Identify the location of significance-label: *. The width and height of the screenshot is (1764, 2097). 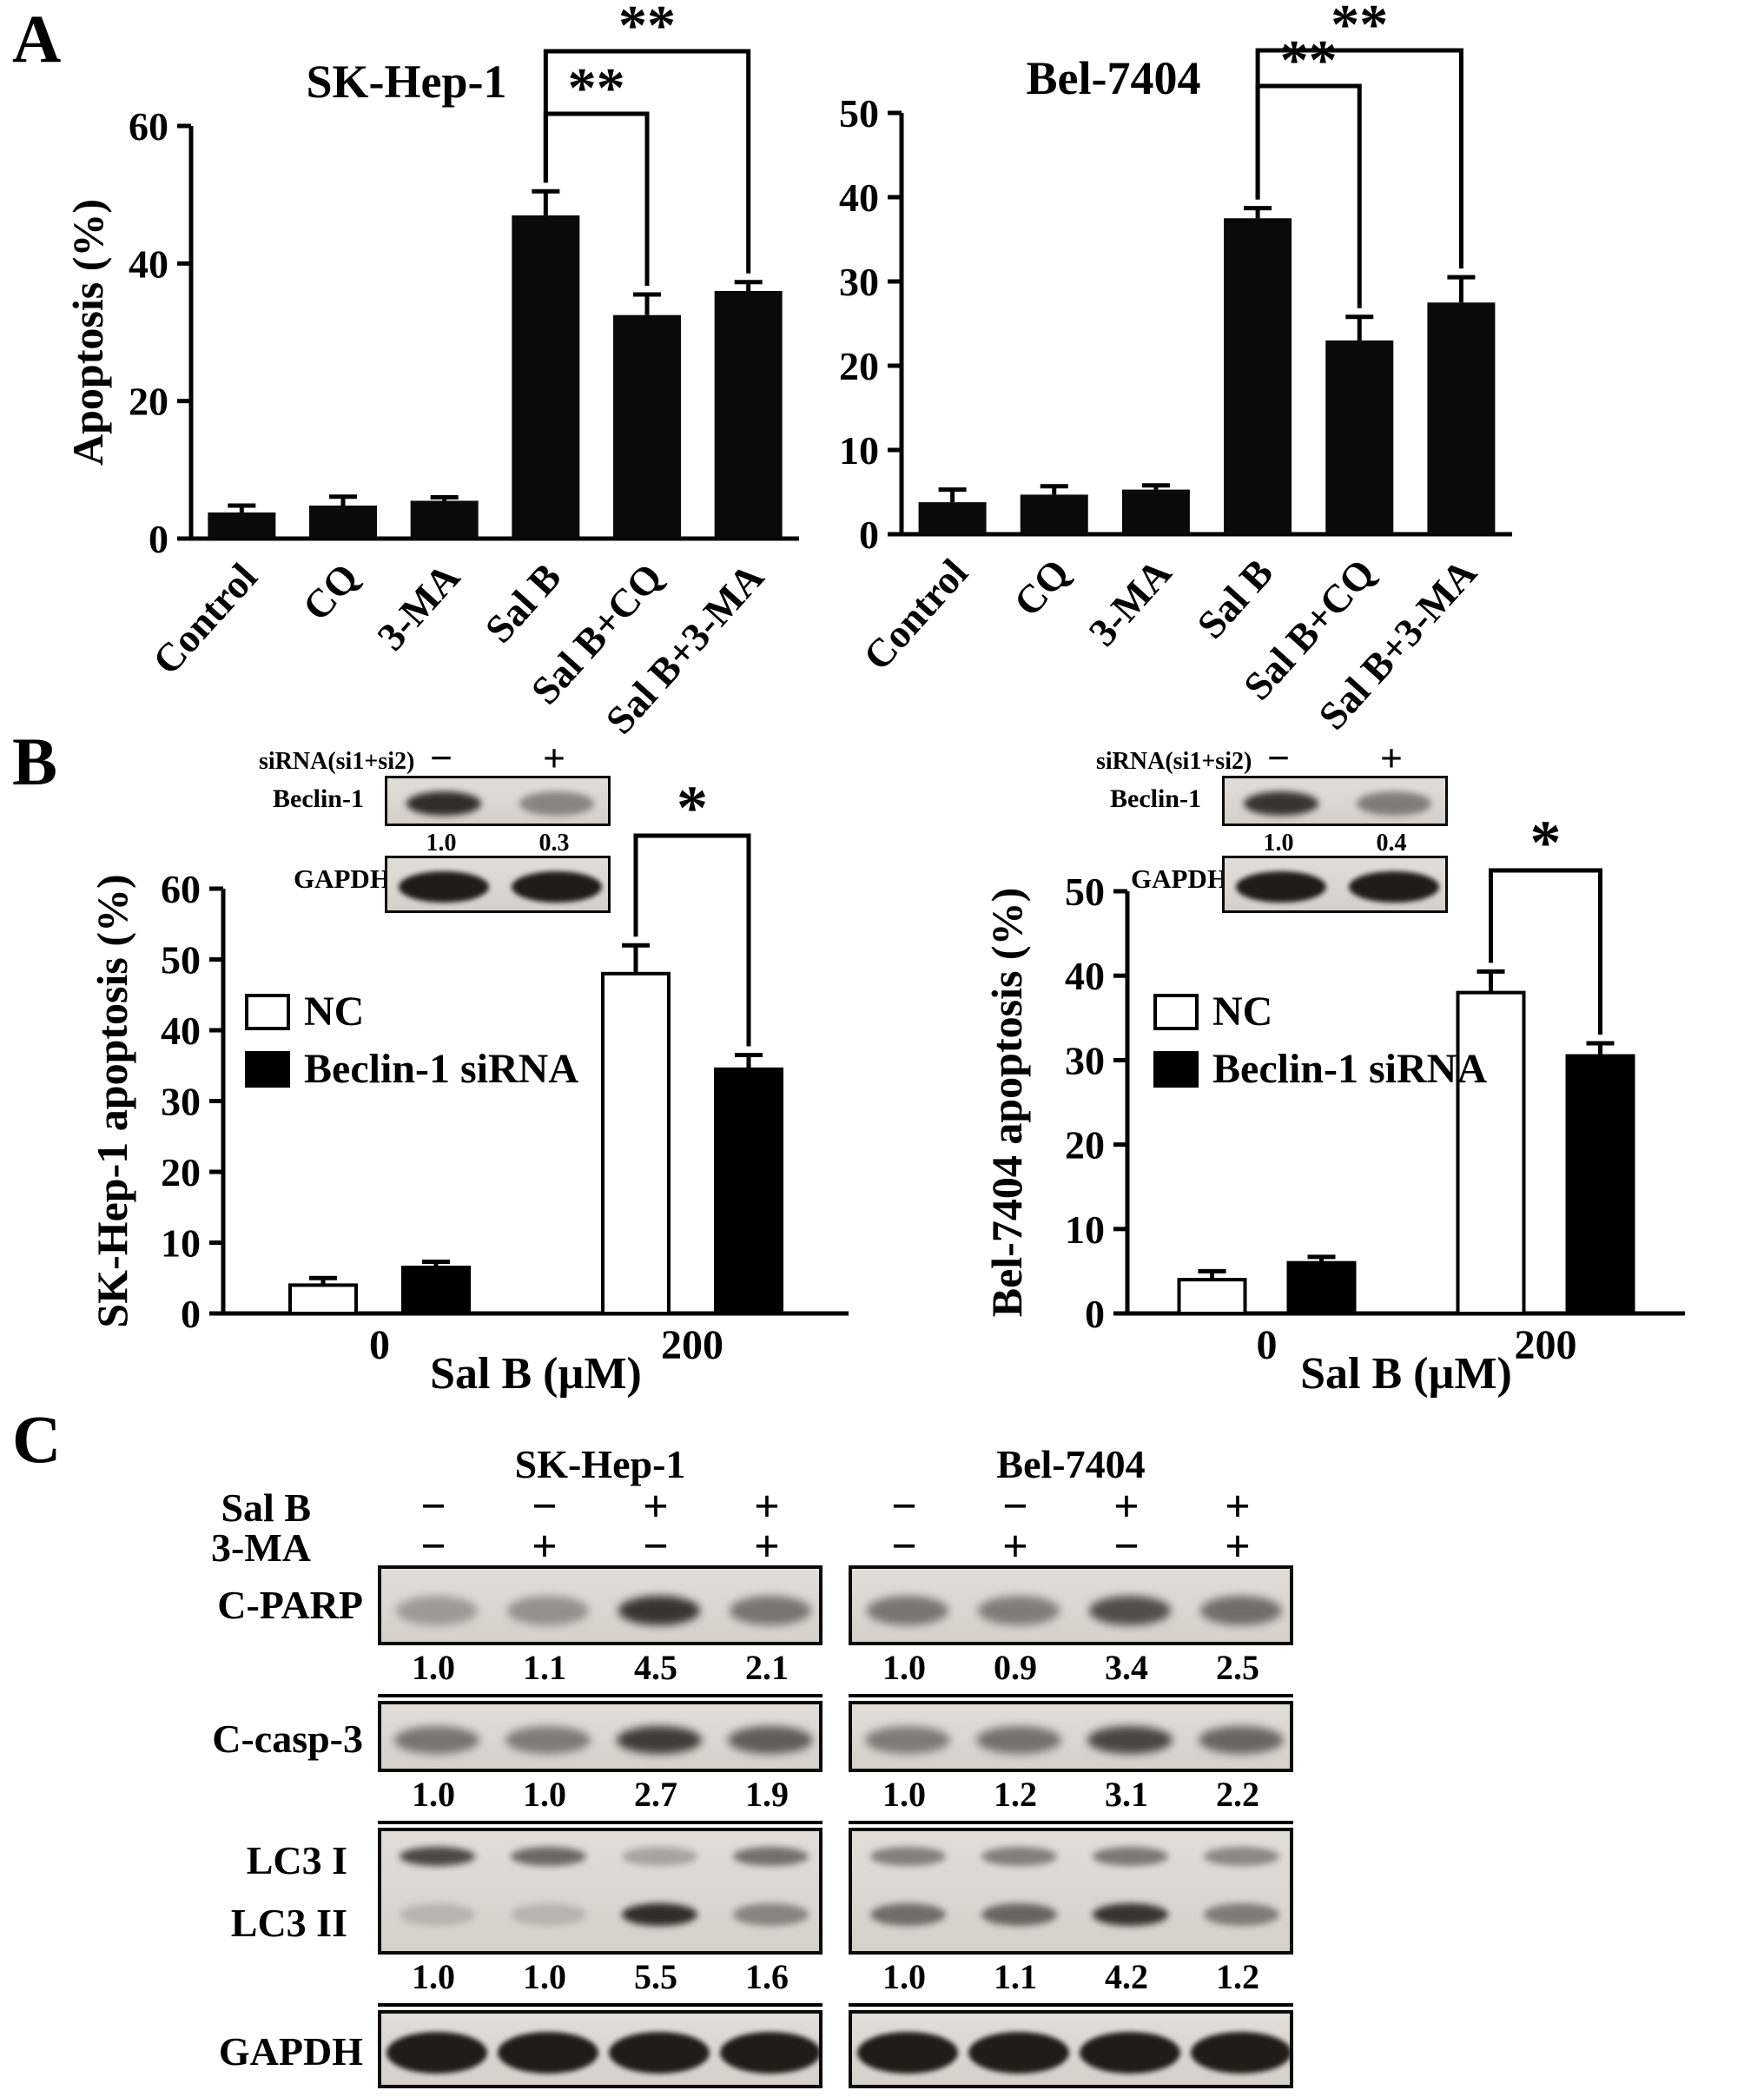
(692, 808).